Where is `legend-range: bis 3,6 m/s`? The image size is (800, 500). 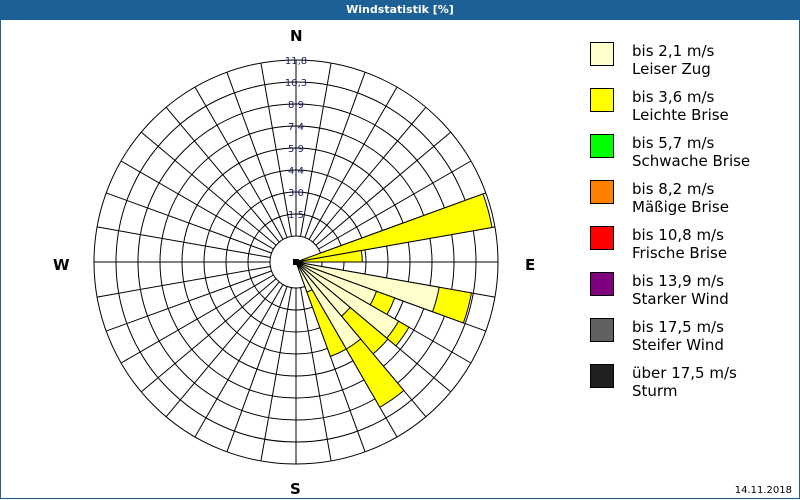 legend-range: bis 3,6 m/s is located at coordinates (673, 97).